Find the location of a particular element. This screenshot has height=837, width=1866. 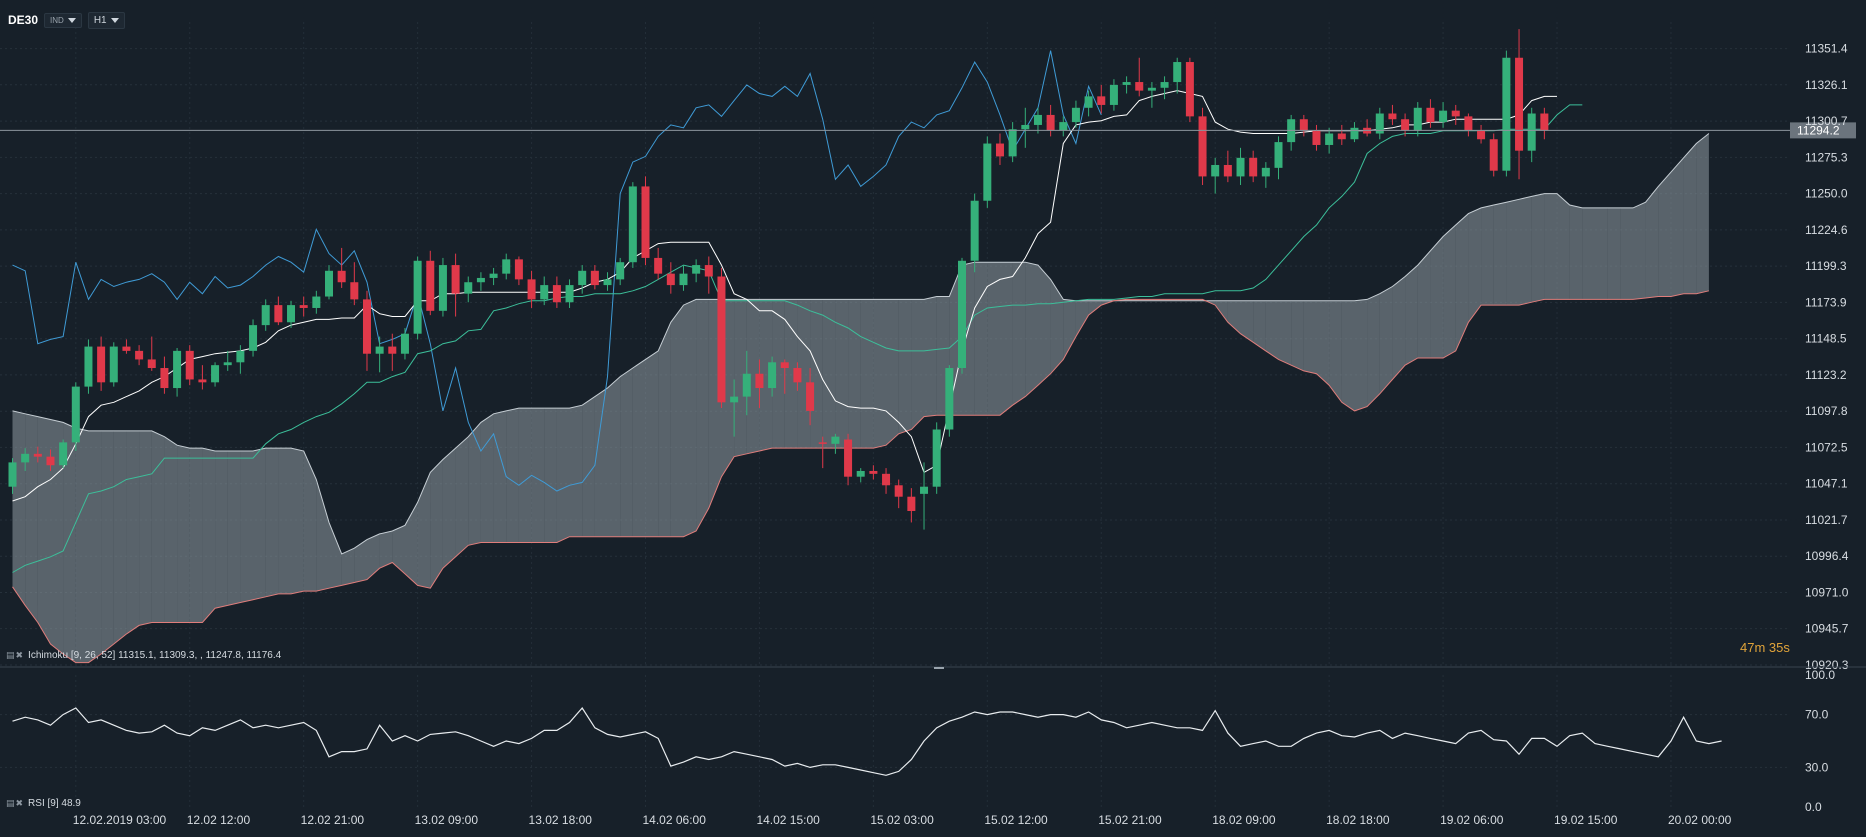

instrument-type-dropdown: IND is located at coordinates (63, 20).